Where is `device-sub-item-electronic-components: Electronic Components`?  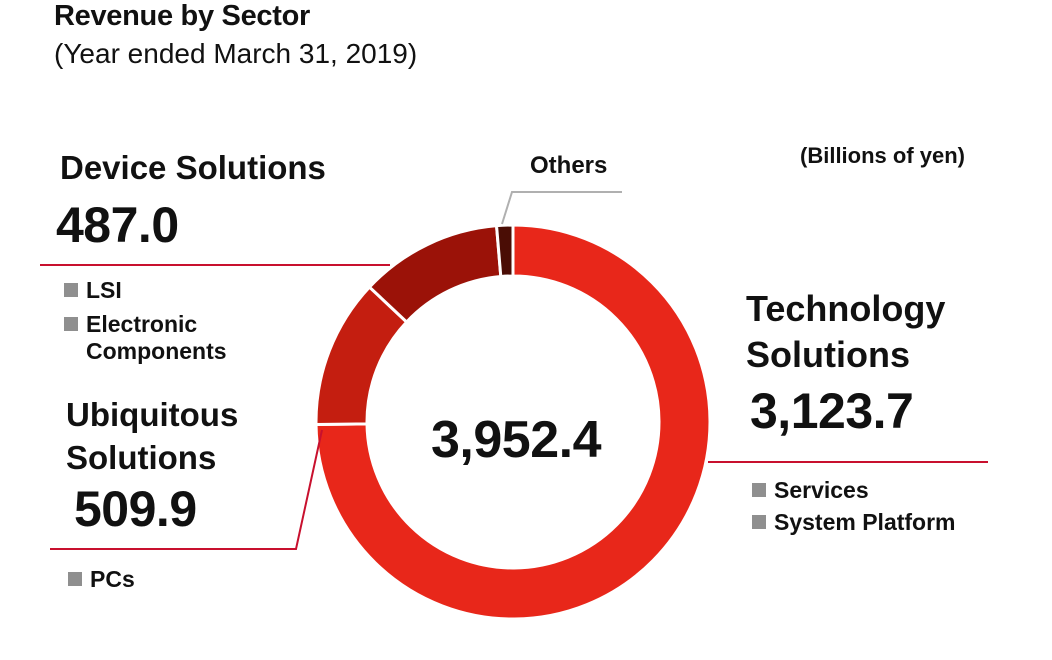 device-sub-item-electronic-components: Electronic Components is located at coordinates (145, 338).